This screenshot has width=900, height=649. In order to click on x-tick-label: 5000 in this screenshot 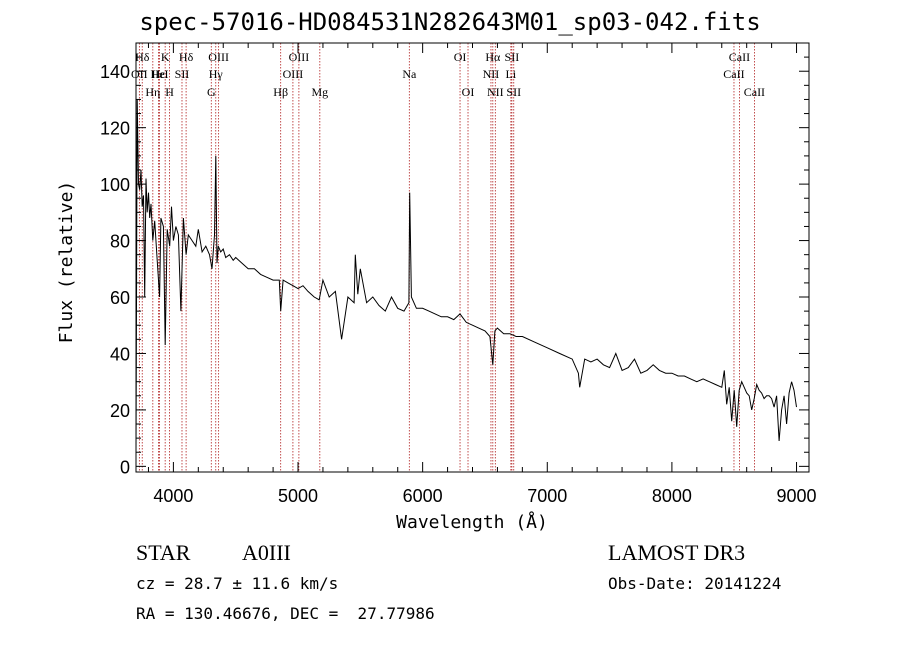, I will do `click(298, 496)`.